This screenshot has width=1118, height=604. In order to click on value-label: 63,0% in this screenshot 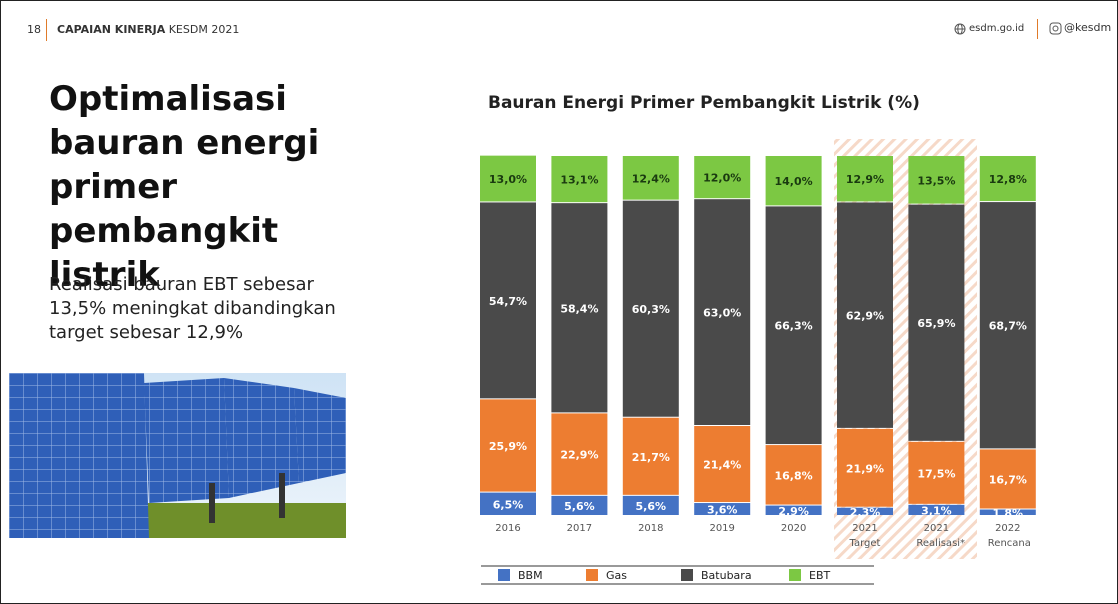, I will do `click(722, 313)`.